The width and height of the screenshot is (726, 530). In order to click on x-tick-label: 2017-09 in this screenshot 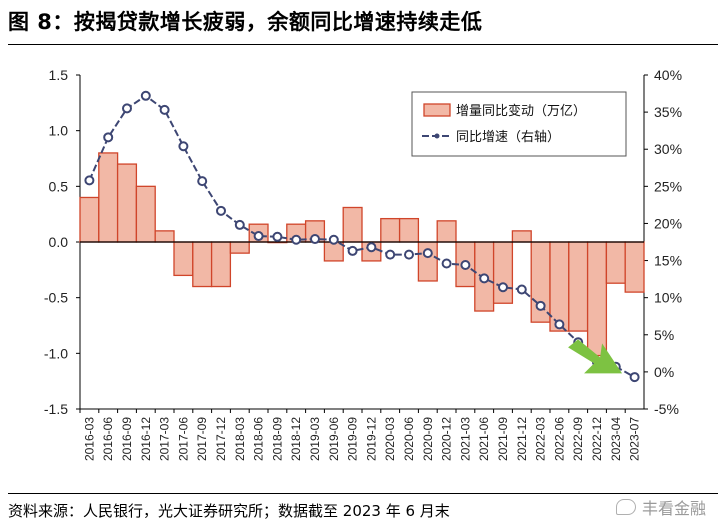, I will do `click(202, 439)`.